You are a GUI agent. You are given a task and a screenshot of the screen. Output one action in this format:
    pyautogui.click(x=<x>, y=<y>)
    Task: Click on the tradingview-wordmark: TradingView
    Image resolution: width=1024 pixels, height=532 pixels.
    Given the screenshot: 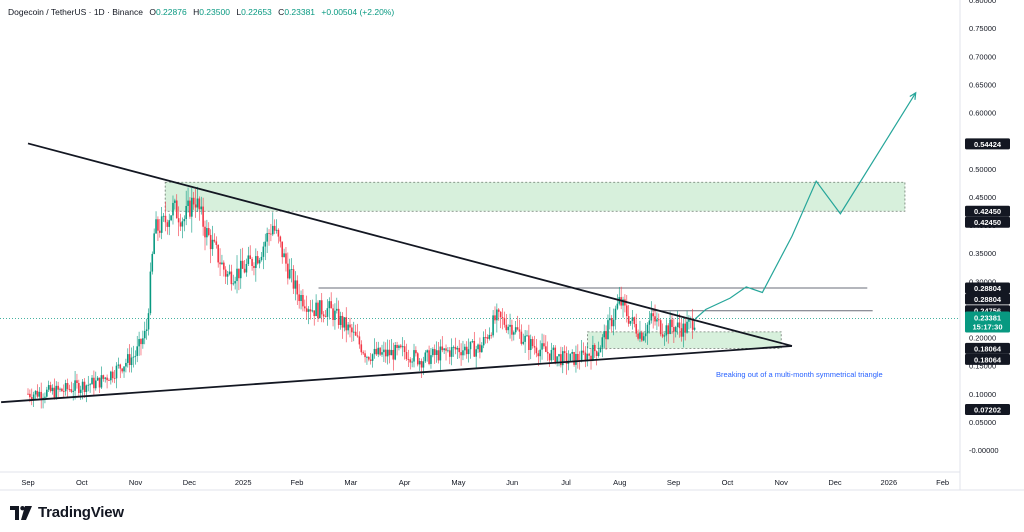 What is the action you would take?
    pyautogui.click(x=81, y=512)
    